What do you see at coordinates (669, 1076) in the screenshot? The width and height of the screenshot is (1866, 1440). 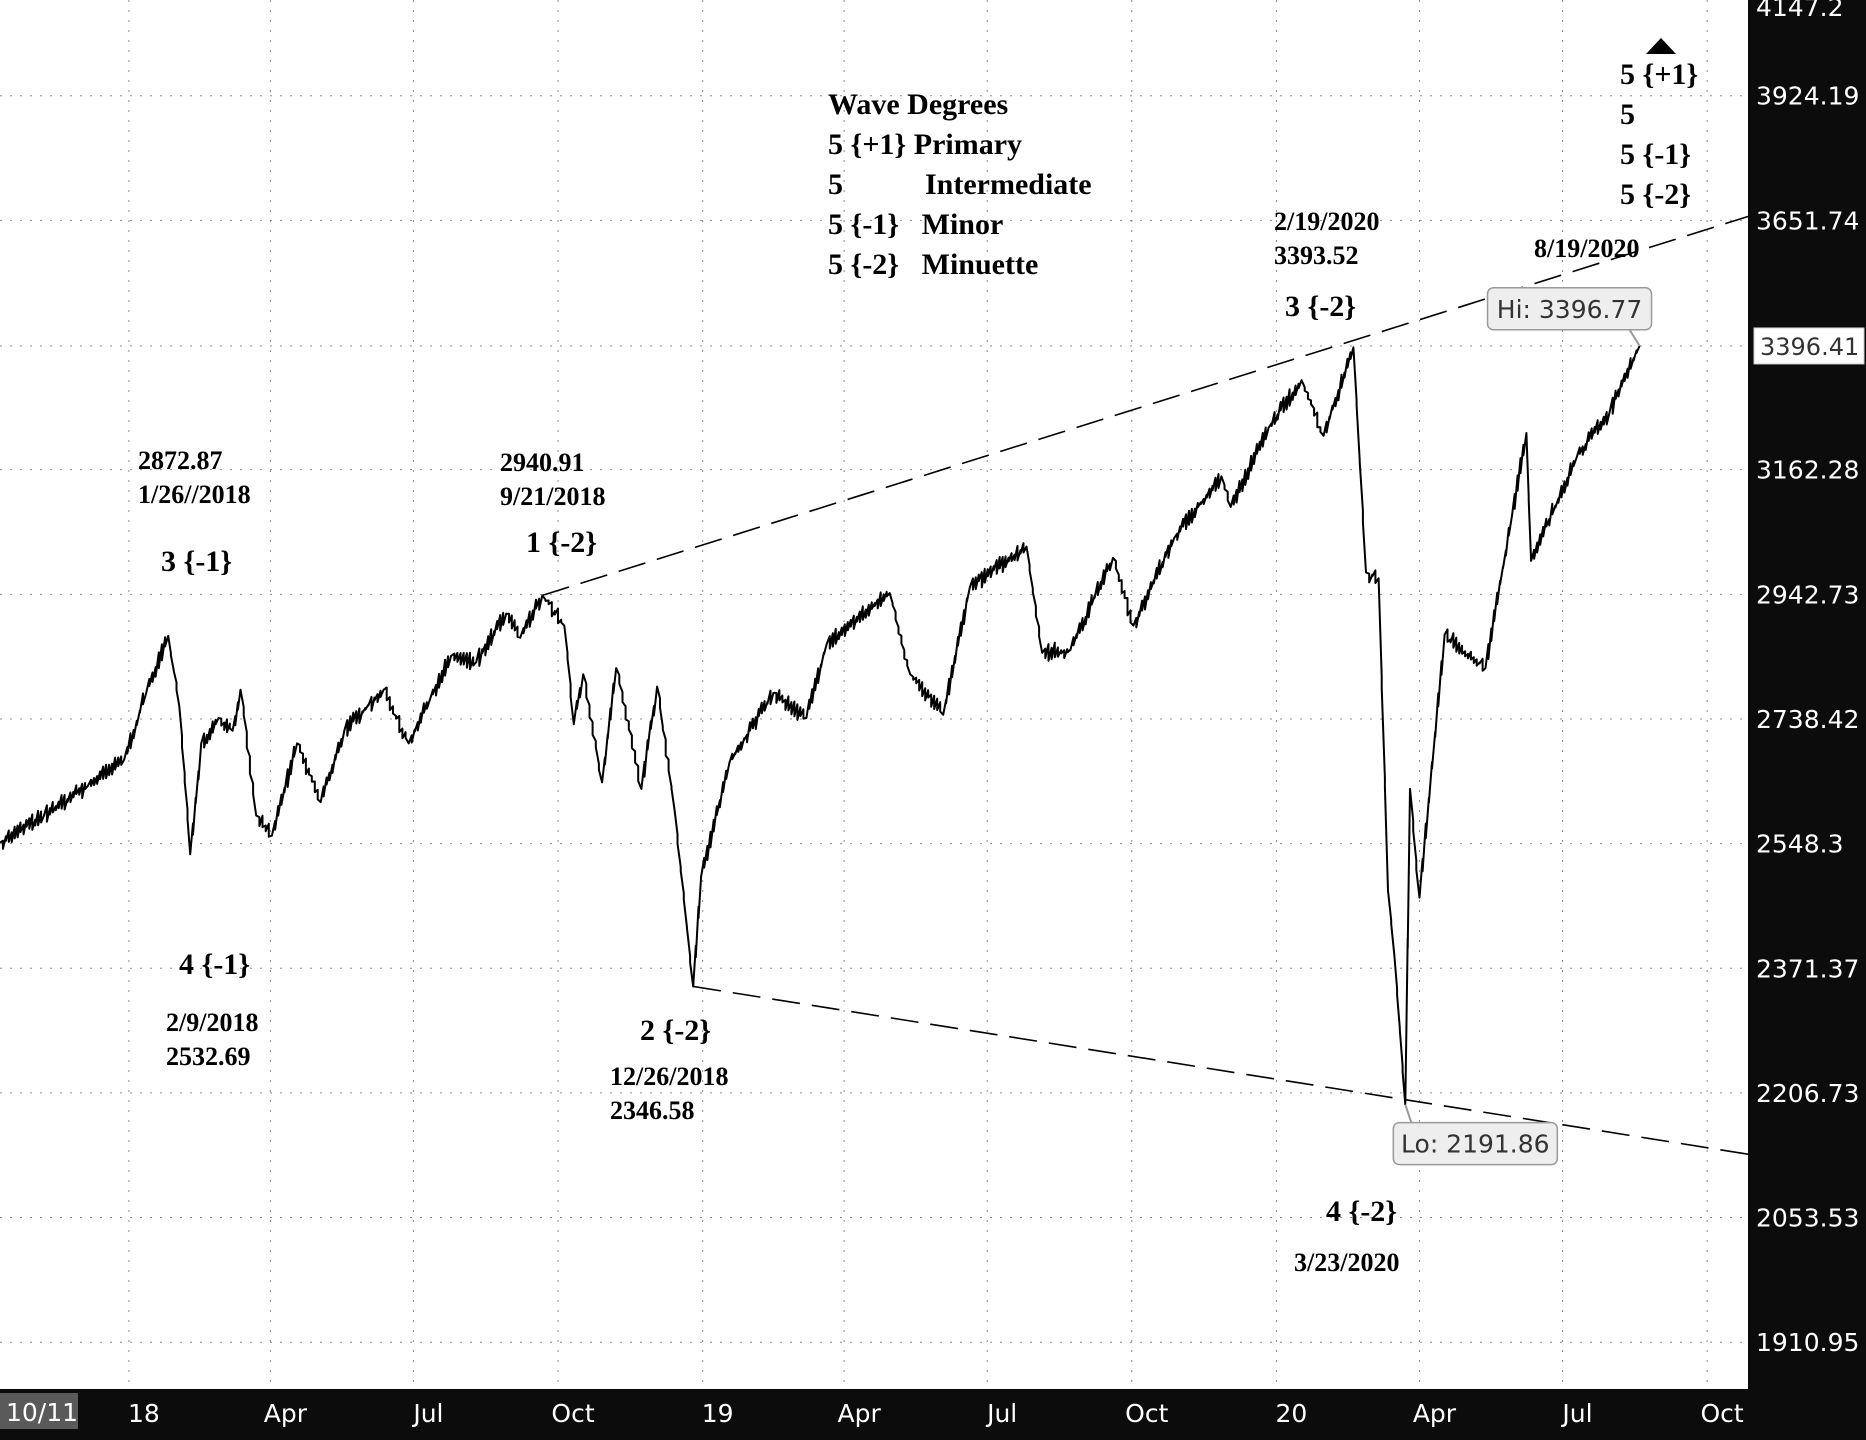 I see `low-dec-date-label: 12/26/2018` at bounding box center [669, 1076].